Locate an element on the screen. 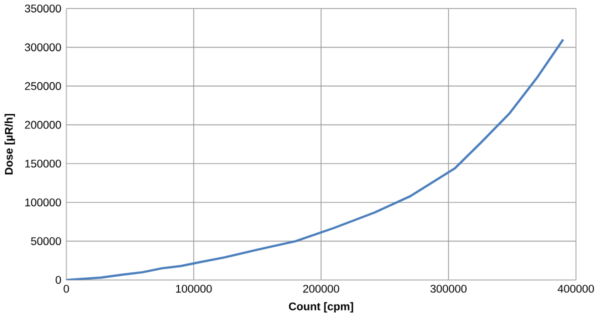  x-tick-label: 0 is located at coordinates (66, 288).